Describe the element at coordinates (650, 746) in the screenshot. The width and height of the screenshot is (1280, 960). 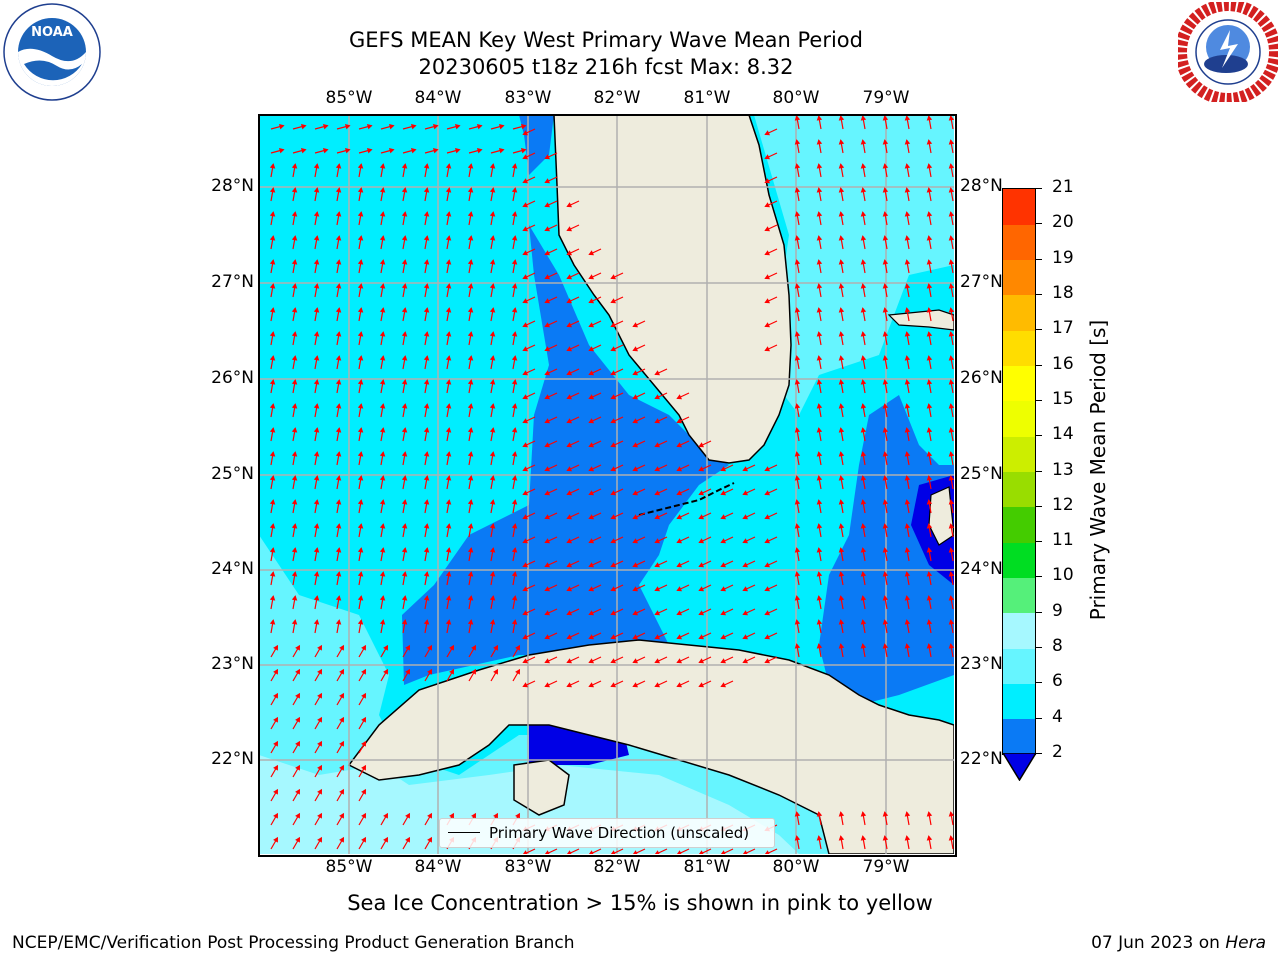
I see `cuba-land` at that location.